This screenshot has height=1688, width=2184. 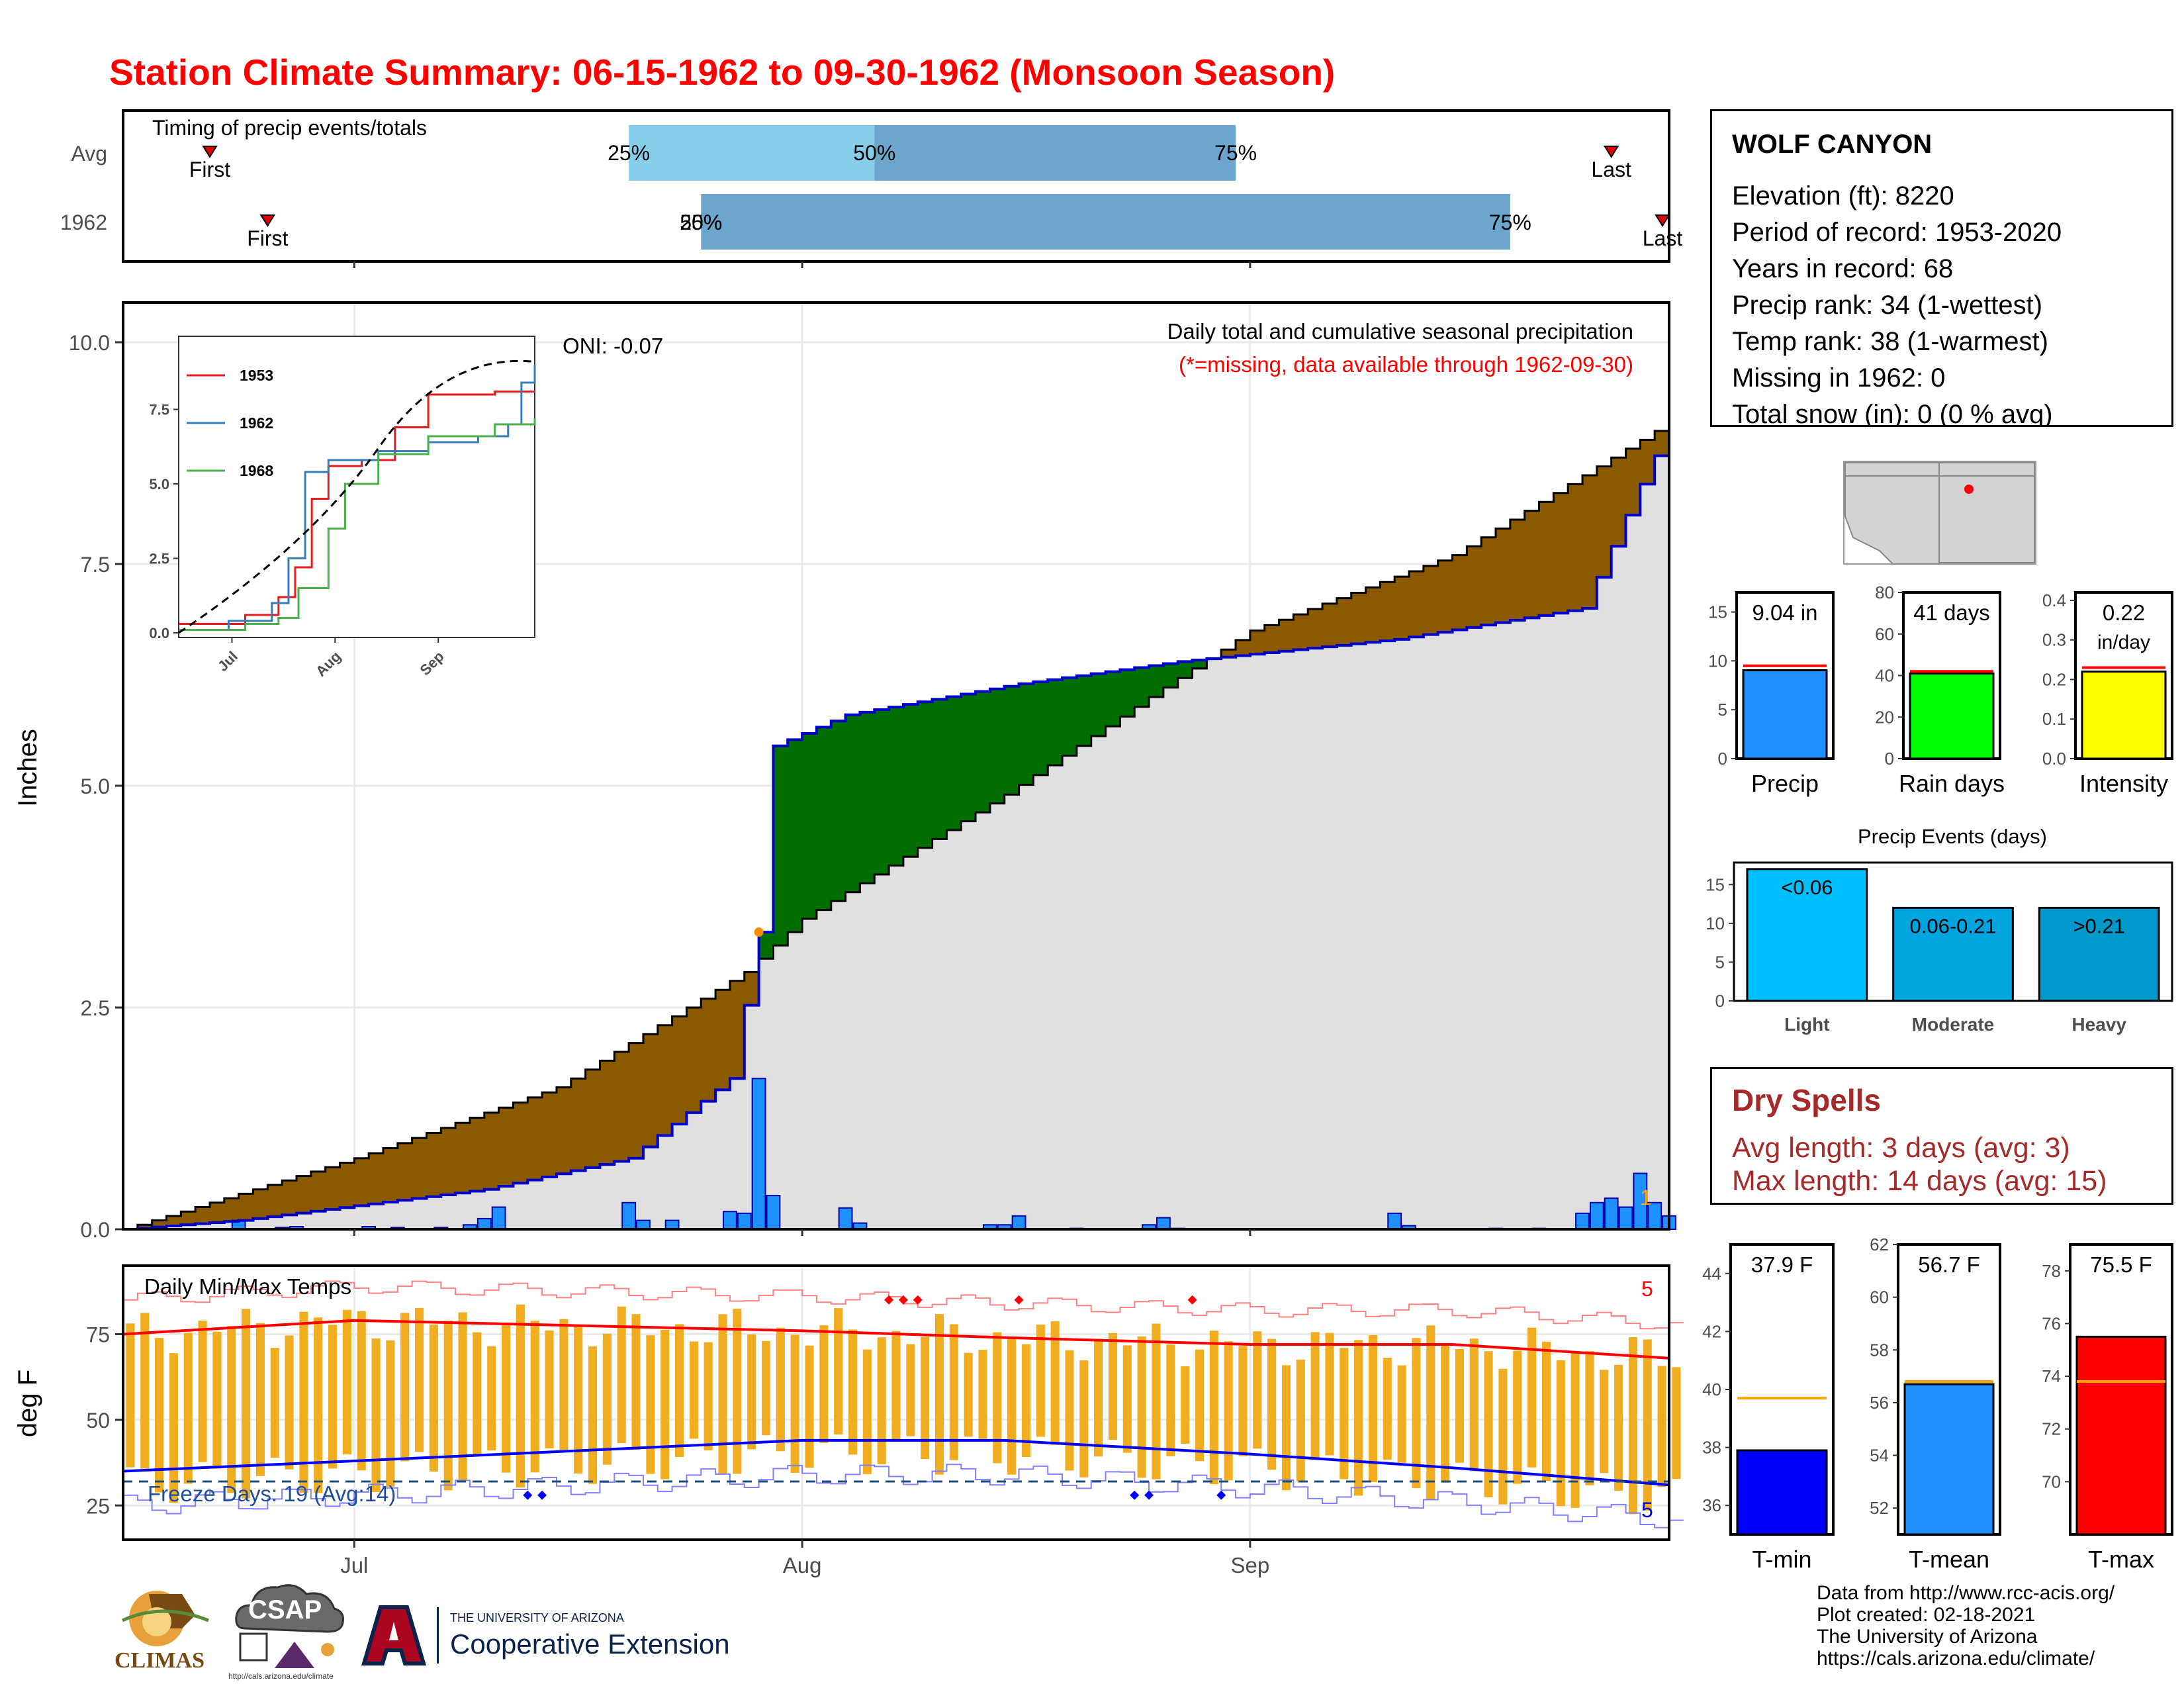 What do you see at coordinates (1723, 710) in the screenshot?
I see `mini-precip-y-tick-label: 5` at bounding box center [1723, 710].